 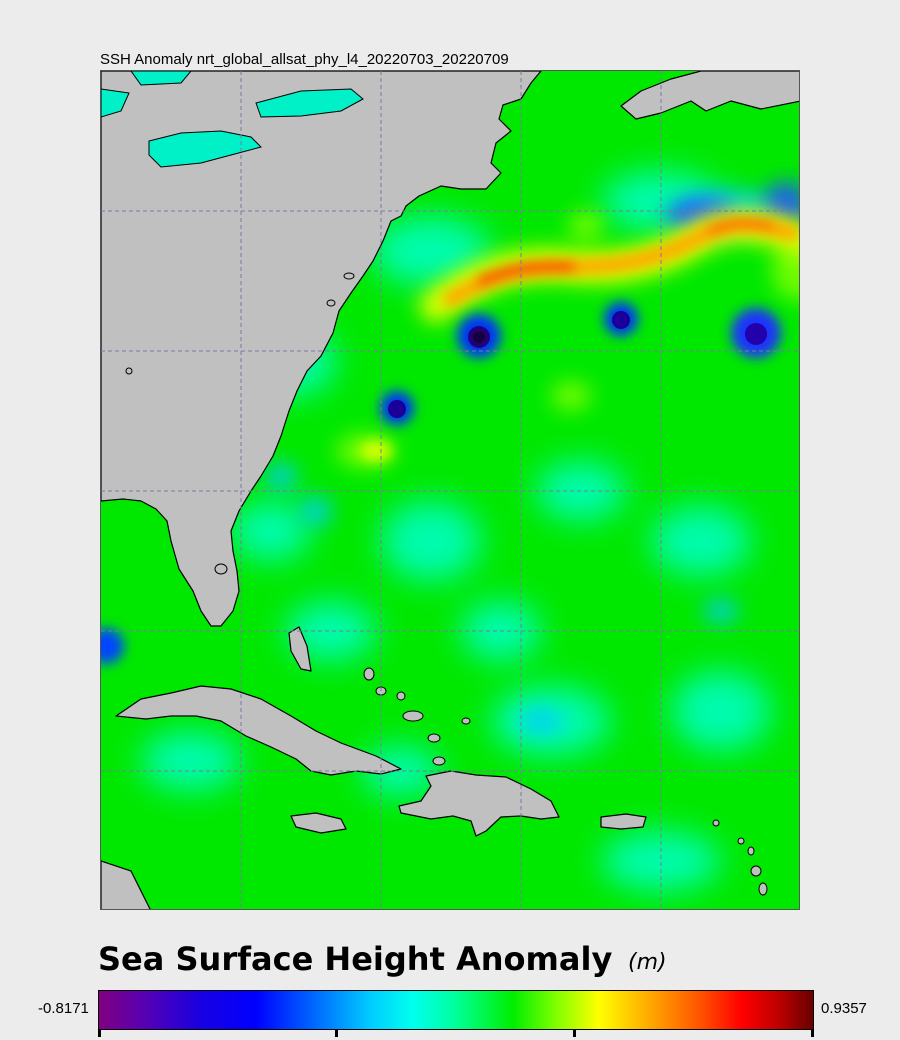 I want to click on colorbar-max-label: 0.9357, so click(x=844, y=1008).